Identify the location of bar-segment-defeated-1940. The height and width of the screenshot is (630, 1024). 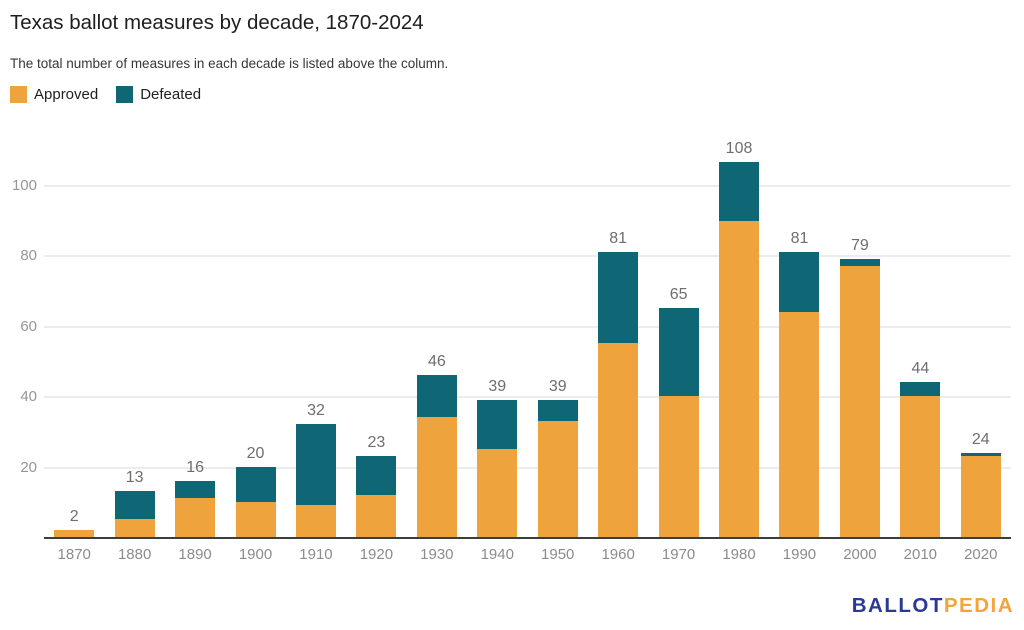
(497, 424).